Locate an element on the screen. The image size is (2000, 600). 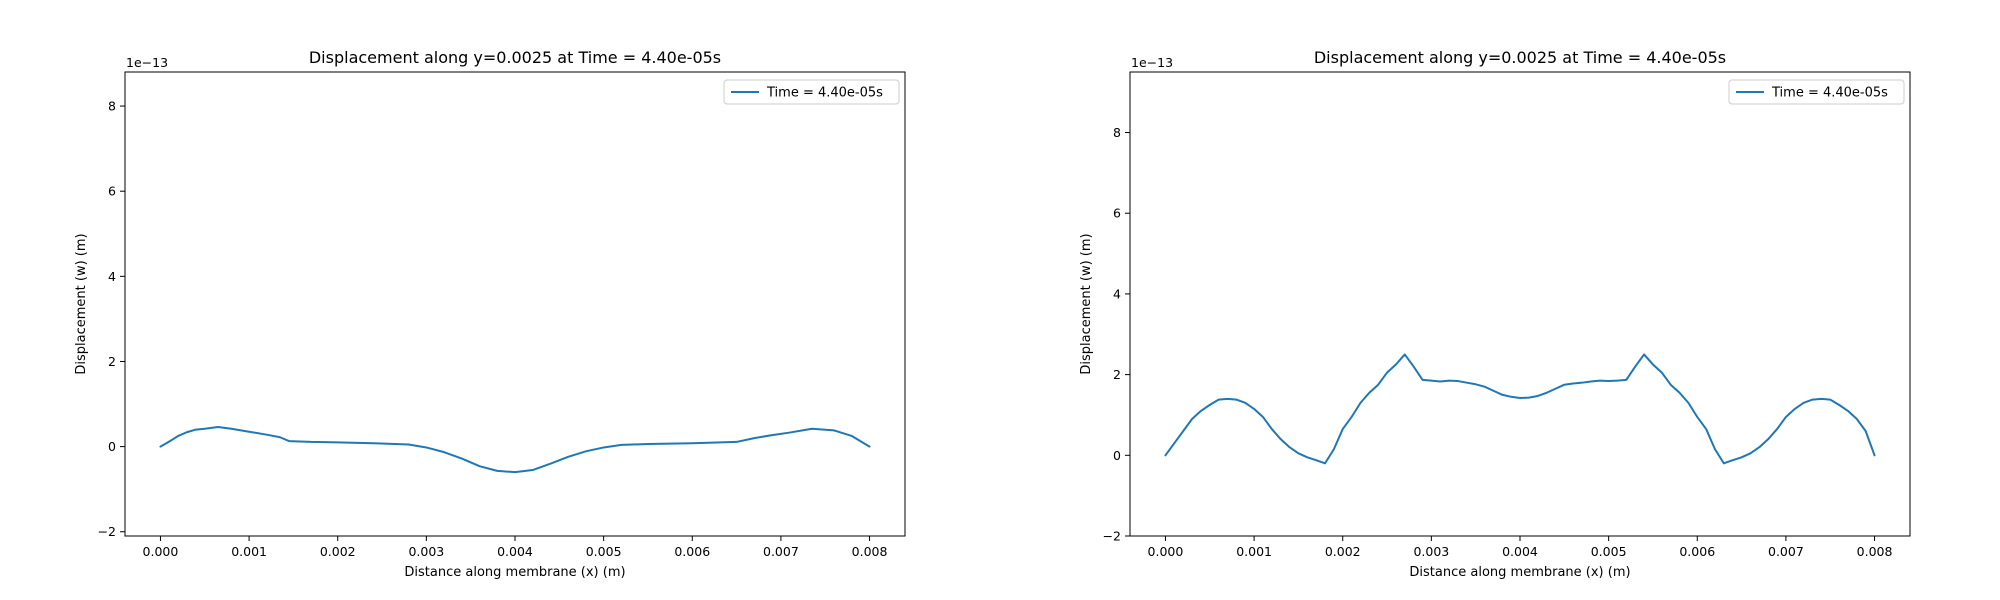
chart-right-y-ticks: −2 0 2 4 6 8 is located at coordinates (1116, 334).